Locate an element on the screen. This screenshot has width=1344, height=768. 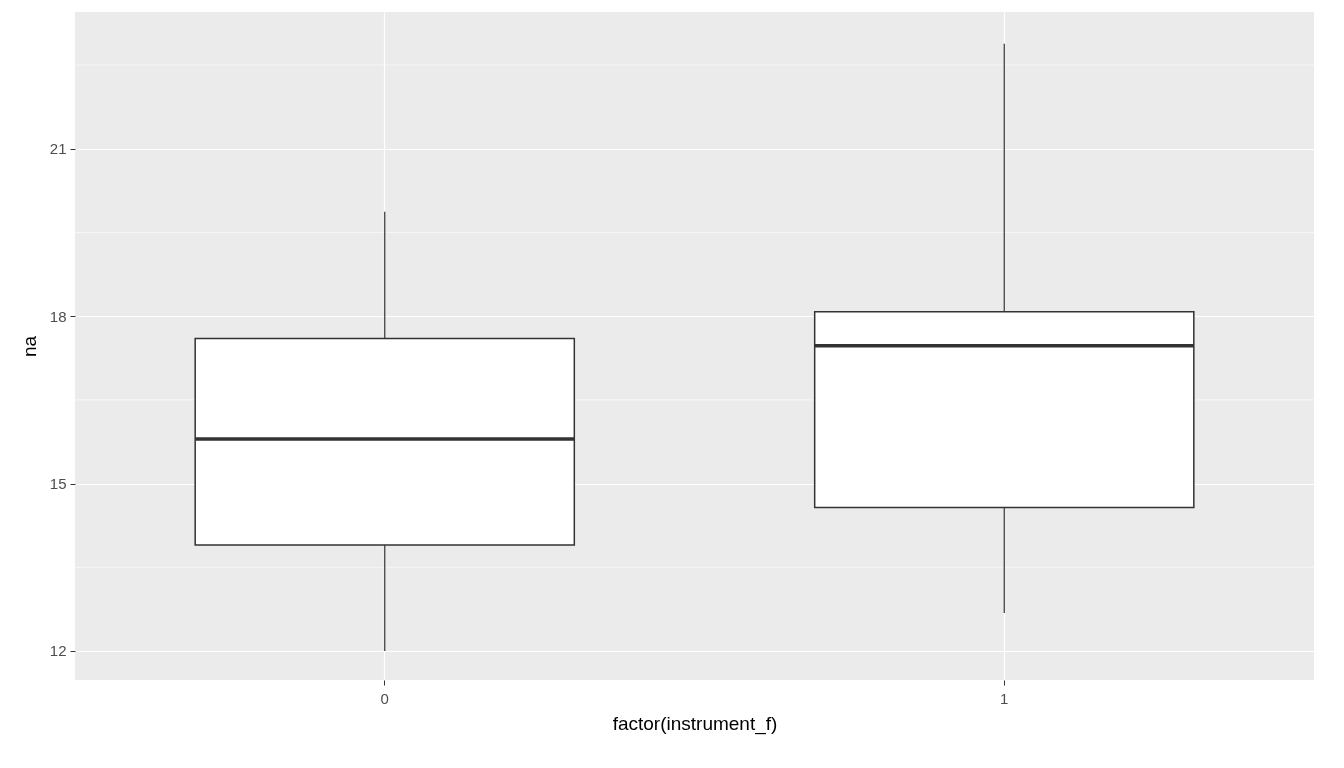
y-tick-label: 15 is located at coordinates (58, 484).